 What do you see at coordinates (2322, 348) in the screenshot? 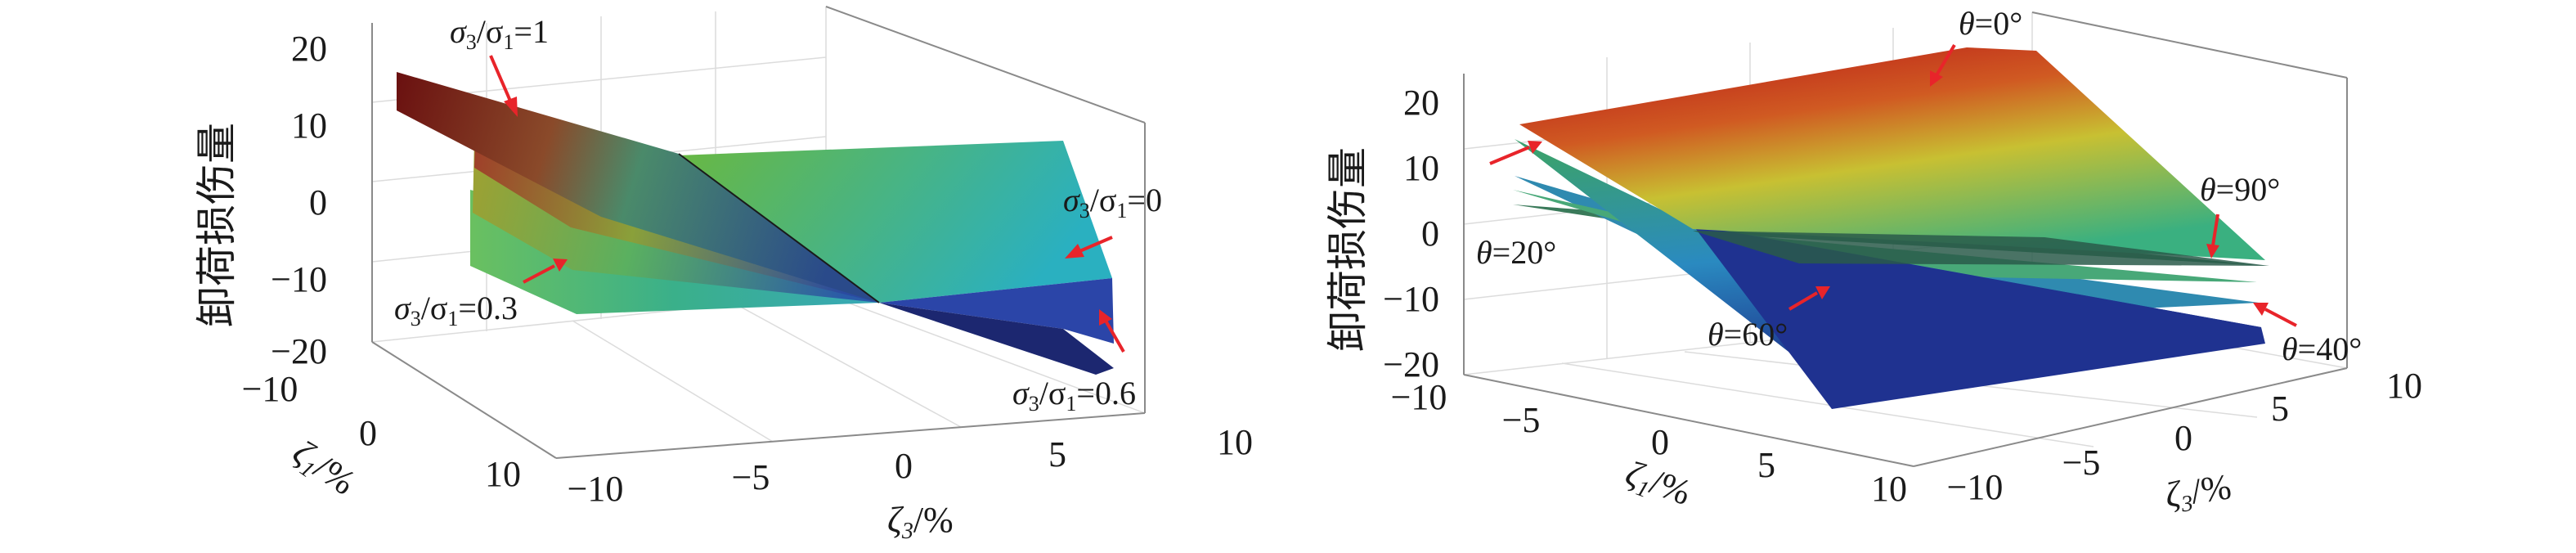
I see `svg-text: θ=40°` at bounding box center [2322, 348].